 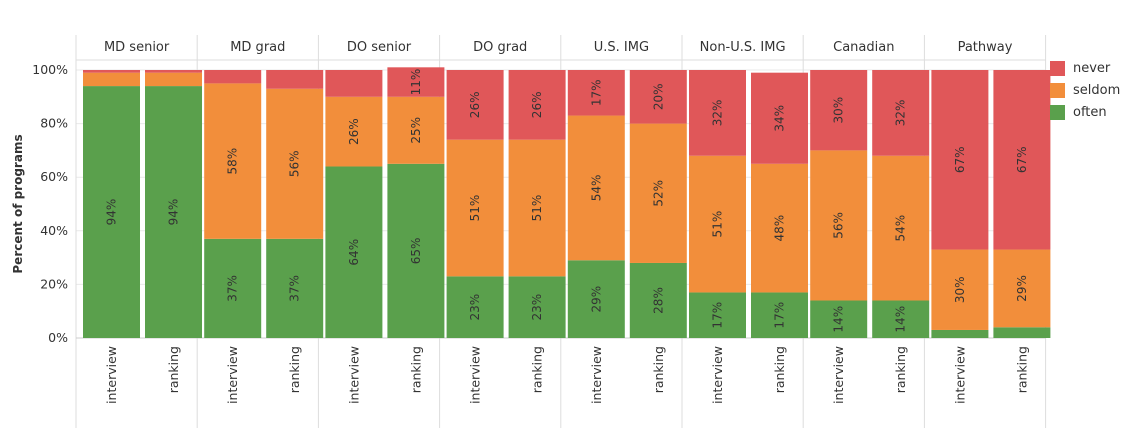 I want to click on panel-label: MD grad, so click(x=257, y=47).